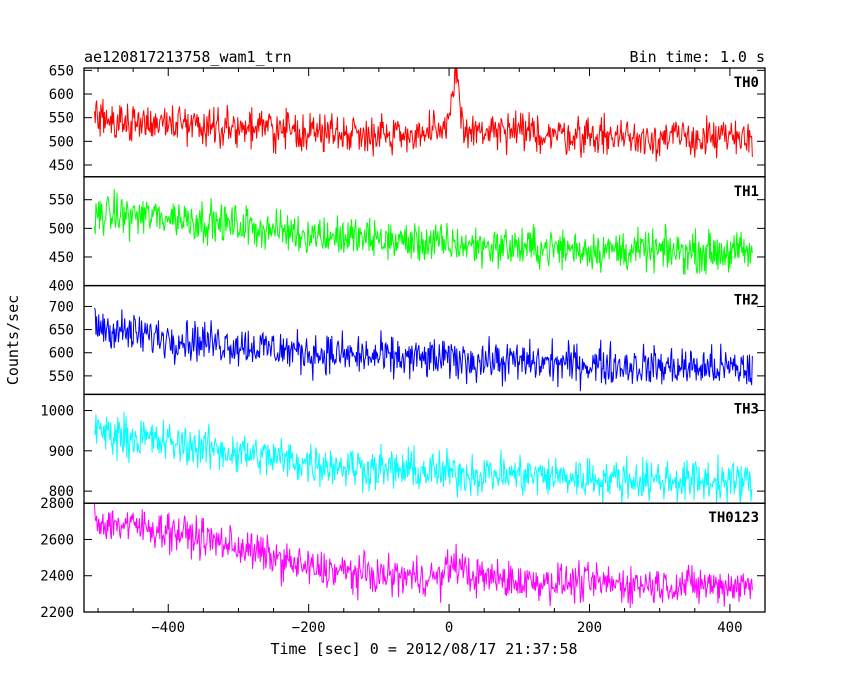 The width and height of the screenshot is (850, 680). I want to click on panel-th1: 400 450 500 550 TH1, so click(407, 235).